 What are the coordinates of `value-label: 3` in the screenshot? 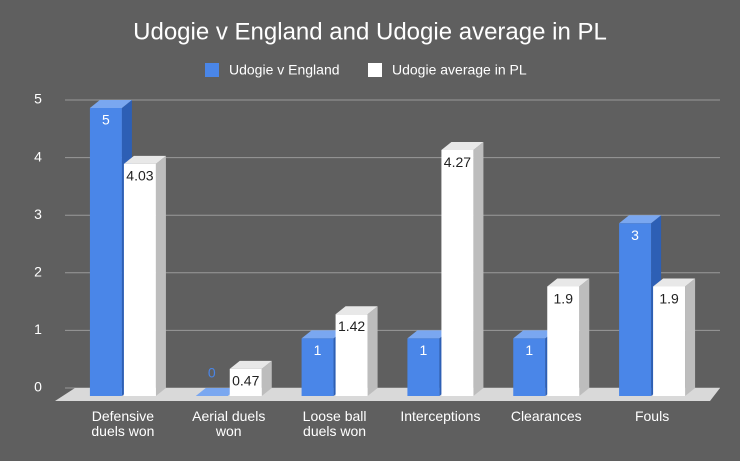 It's located at (635, 235).